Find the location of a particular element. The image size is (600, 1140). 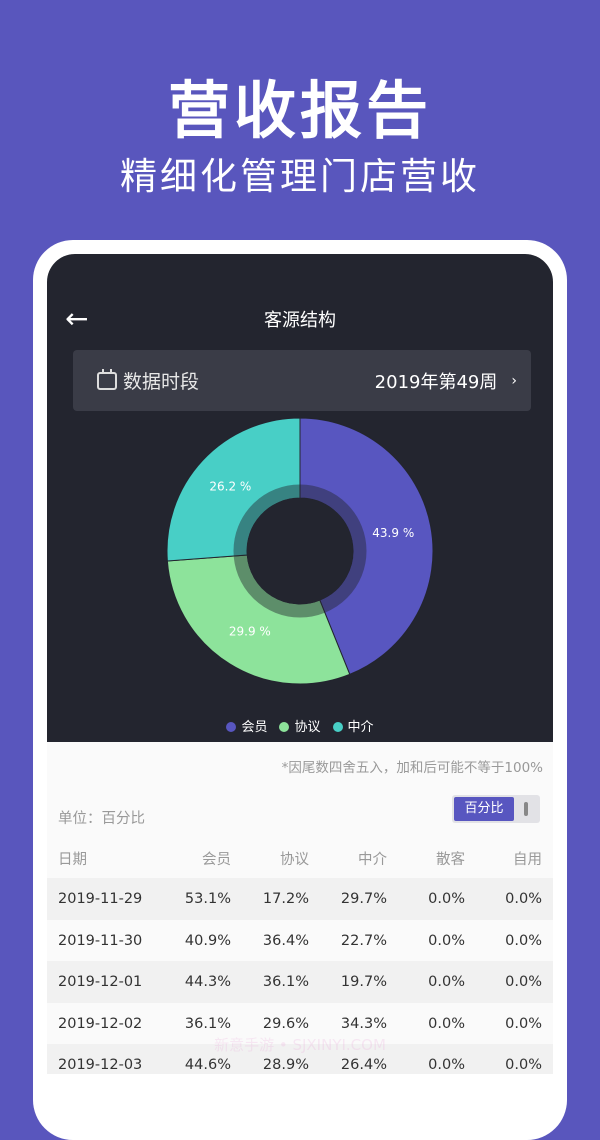

slice-label: 29.9 % is located at coordinates (250, 632).